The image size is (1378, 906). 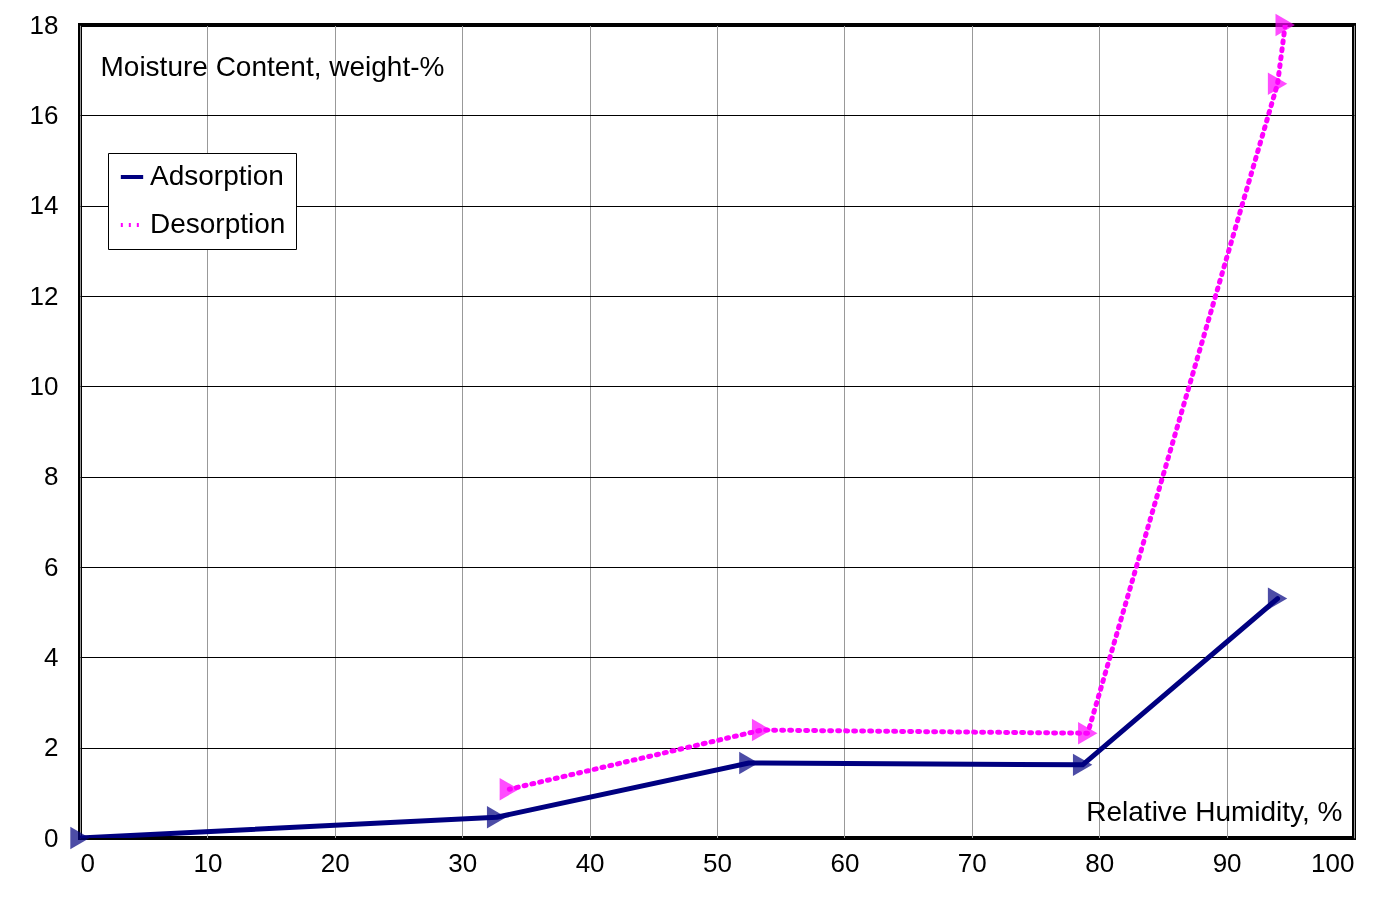 I want to click on y-tick-label: 6, so click(x=51, y=566).